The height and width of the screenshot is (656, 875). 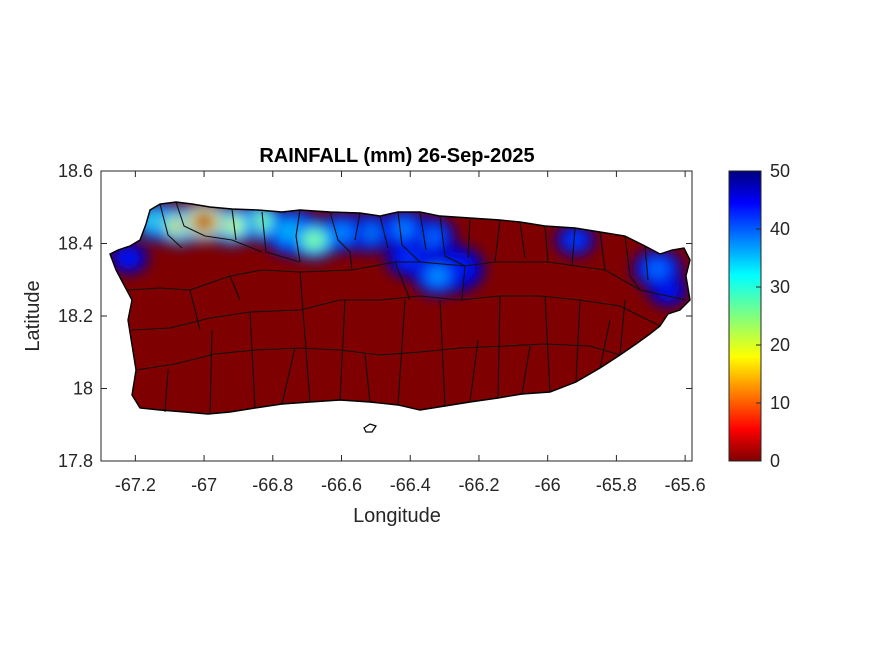 I want to click on colorbar-tick-label: 40, so click(x=780, y=229).